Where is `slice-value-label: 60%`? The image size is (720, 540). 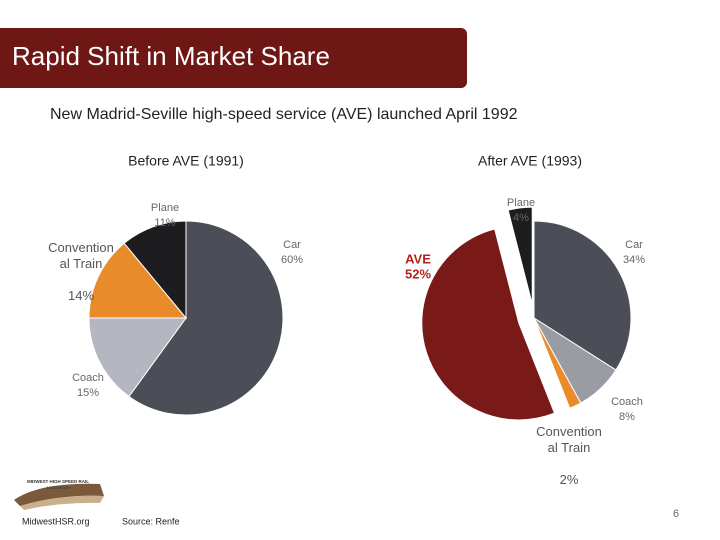
slice-value-label: 60% is located at coordinates (292, 260).